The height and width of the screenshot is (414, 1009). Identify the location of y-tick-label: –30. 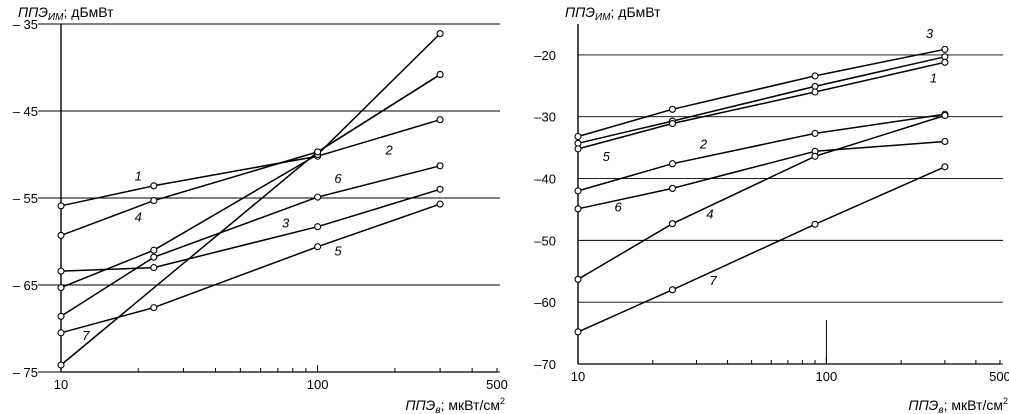
(545, 117).